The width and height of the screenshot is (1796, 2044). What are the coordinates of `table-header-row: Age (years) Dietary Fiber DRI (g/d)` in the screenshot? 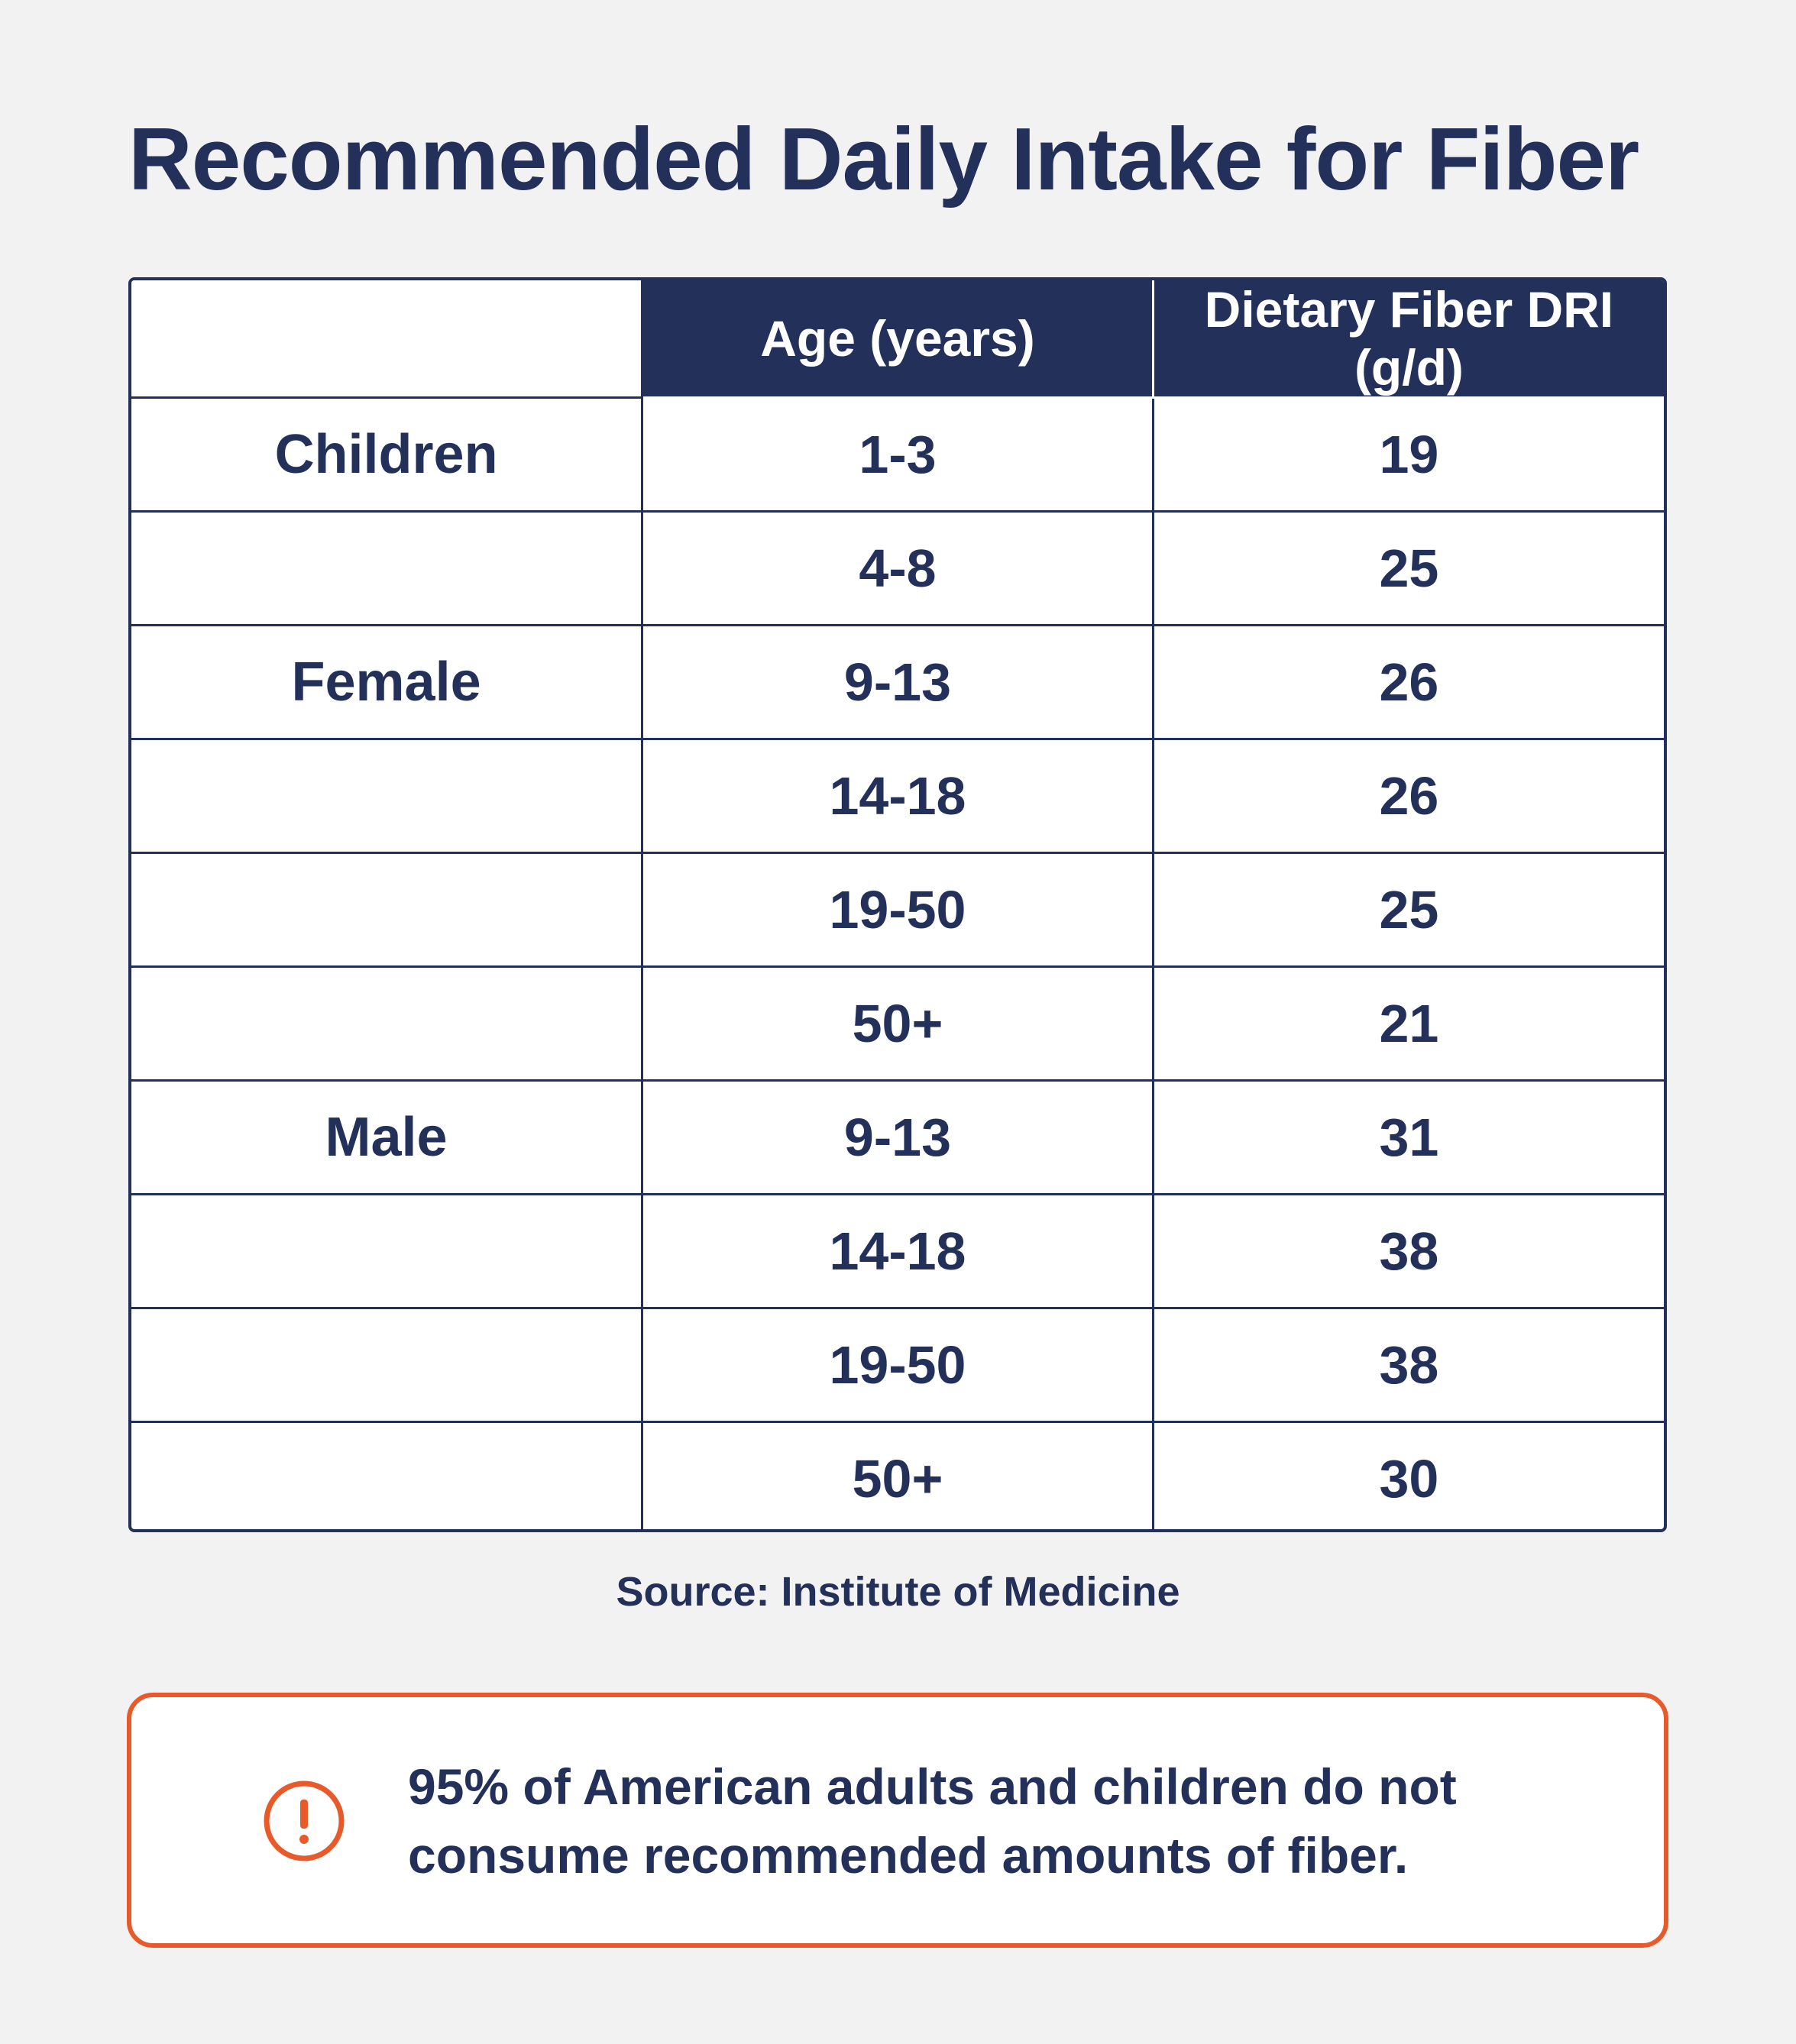 It's located at (898, 339).